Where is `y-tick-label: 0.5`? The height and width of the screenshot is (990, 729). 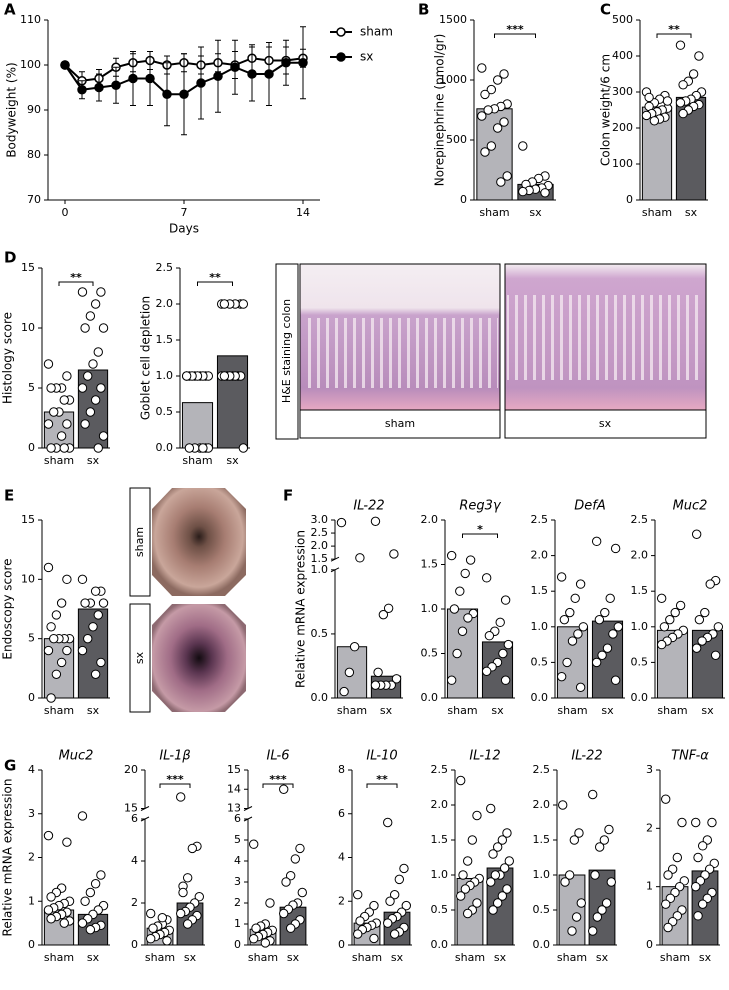
y-tick-label: 0.5 is located at coordinates (430, 653).